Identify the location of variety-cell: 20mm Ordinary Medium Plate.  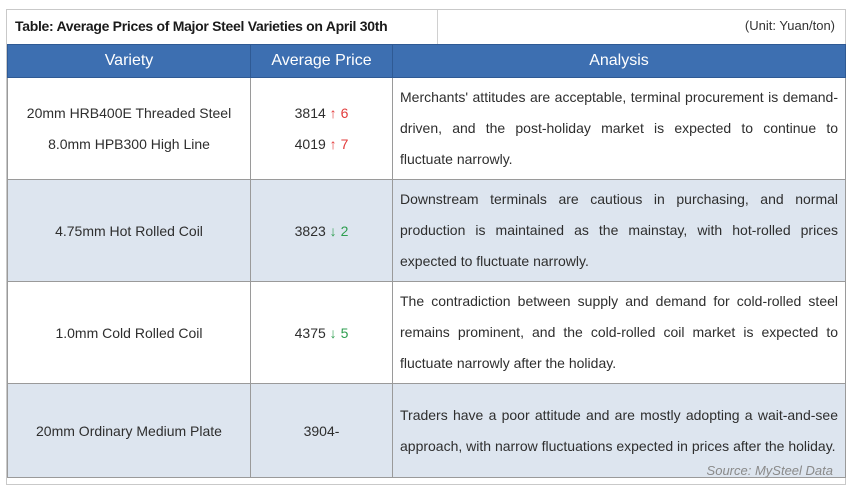
(129, 430).